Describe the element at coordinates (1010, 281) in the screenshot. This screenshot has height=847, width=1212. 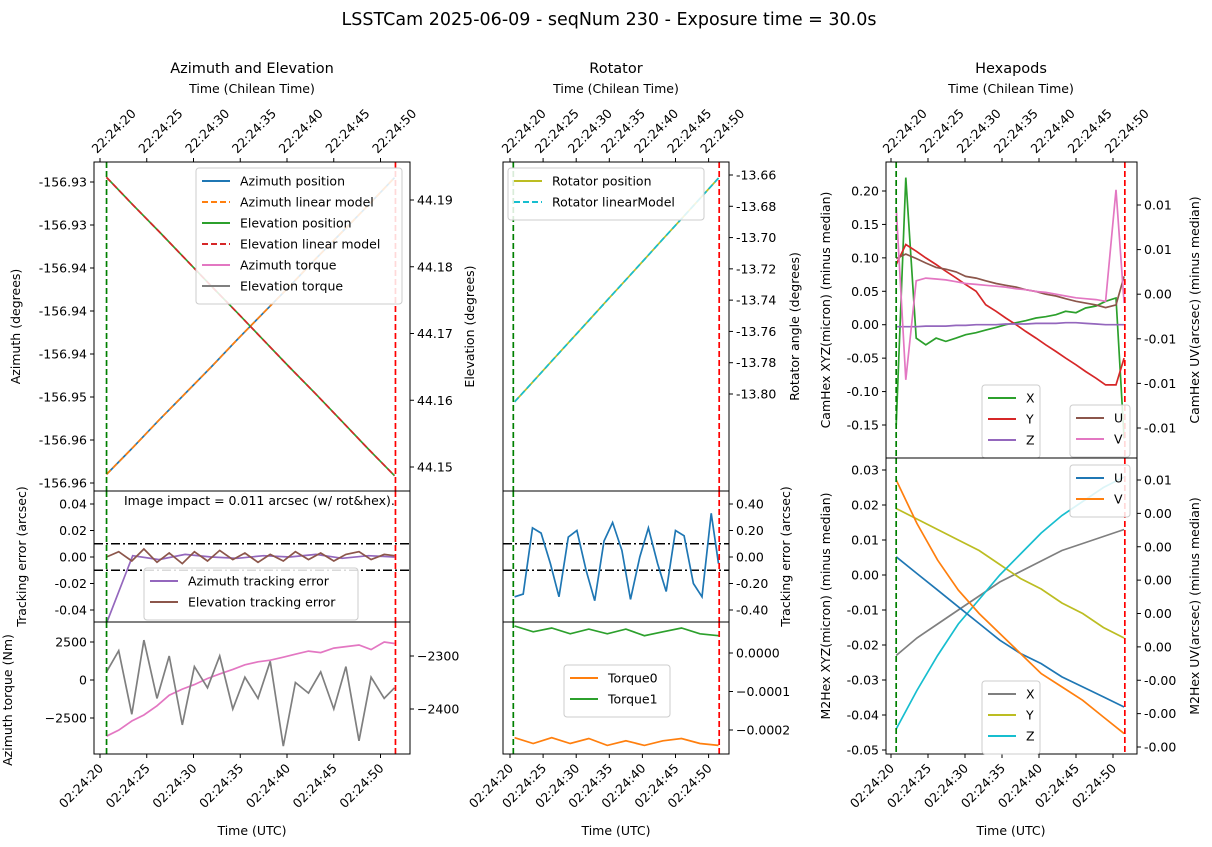
I see `series-line-u` at that location.